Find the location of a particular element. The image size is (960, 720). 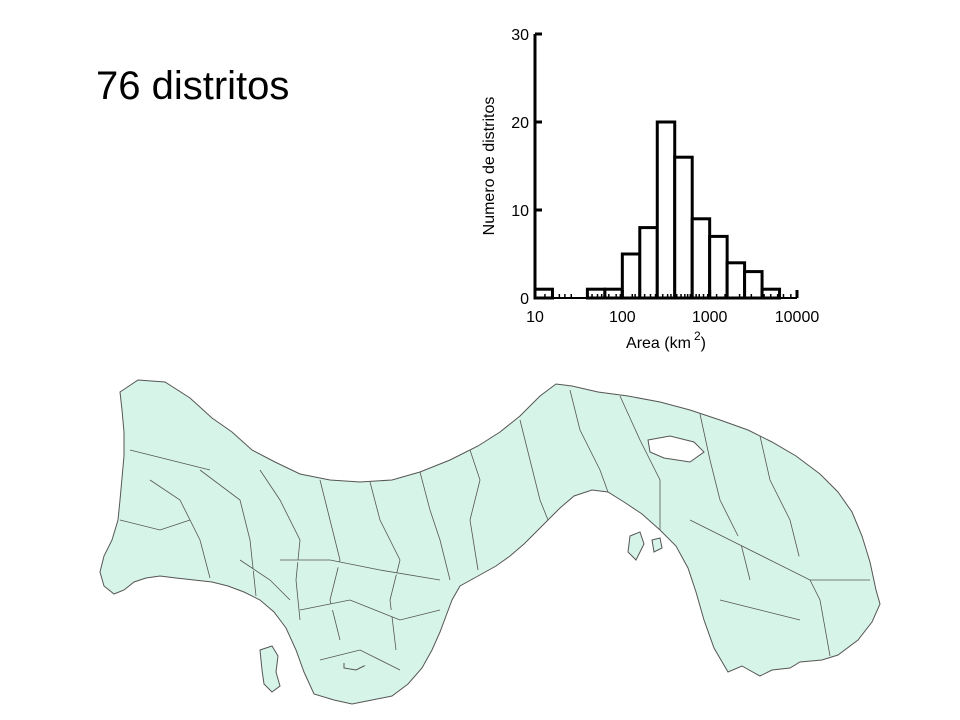

y-tick-label: 0 is located at coordinates (524, 299).